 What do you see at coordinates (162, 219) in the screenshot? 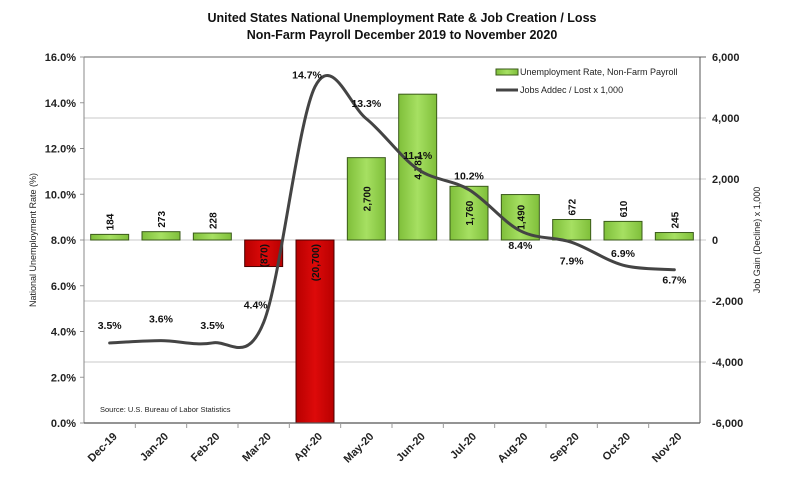
I see `bar-label: 273` at bounding box center [162, 219].